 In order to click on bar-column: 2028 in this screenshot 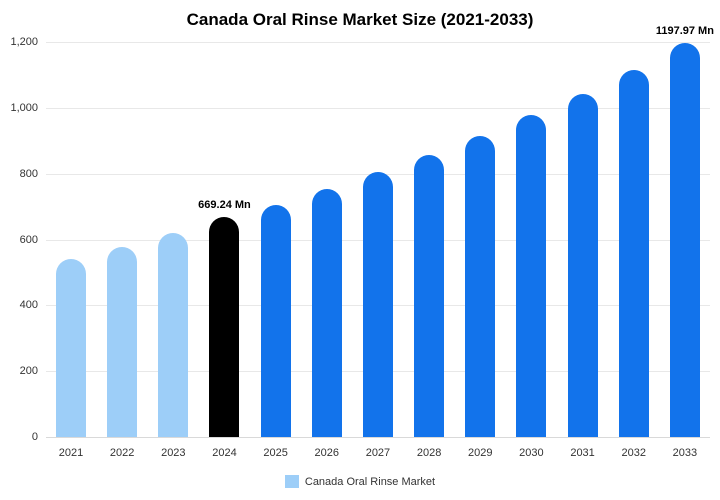, I will do `click(429, 250)`.